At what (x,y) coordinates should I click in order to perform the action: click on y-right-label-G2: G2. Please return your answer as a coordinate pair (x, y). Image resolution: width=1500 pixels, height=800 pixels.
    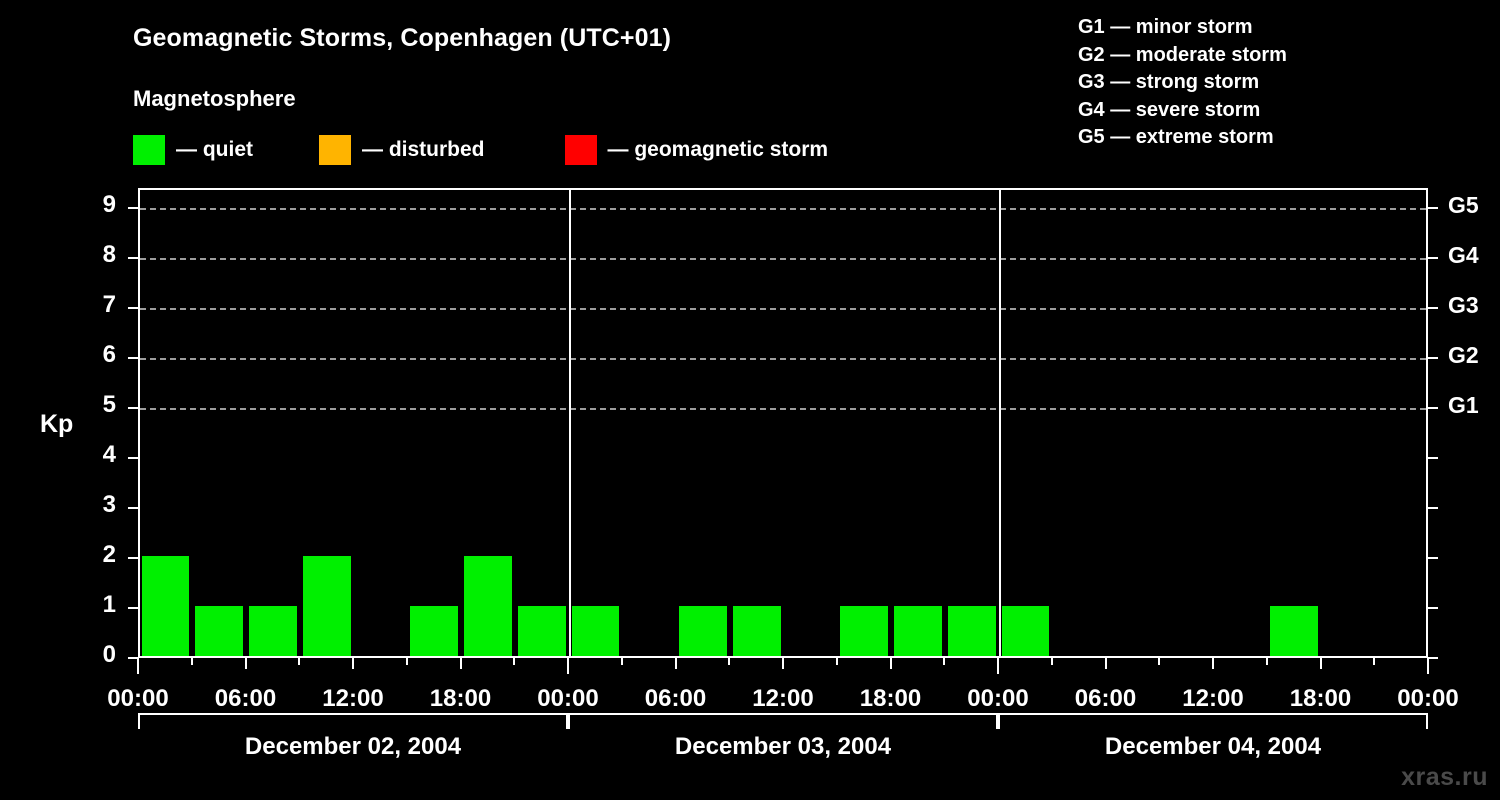
    Looking at the image, I should click on (1463, 355).